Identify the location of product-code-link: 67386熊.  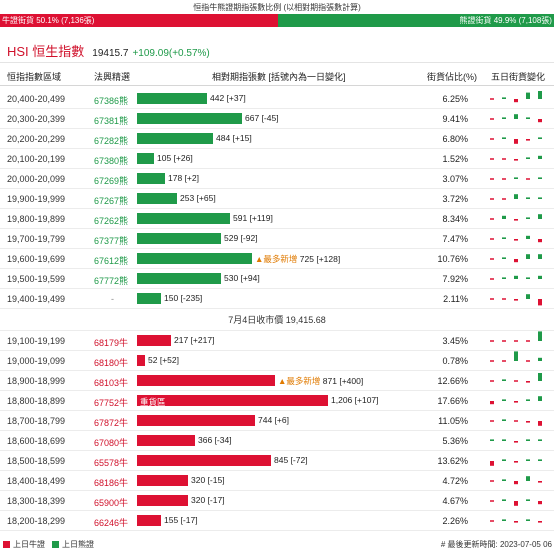
(111, 101).